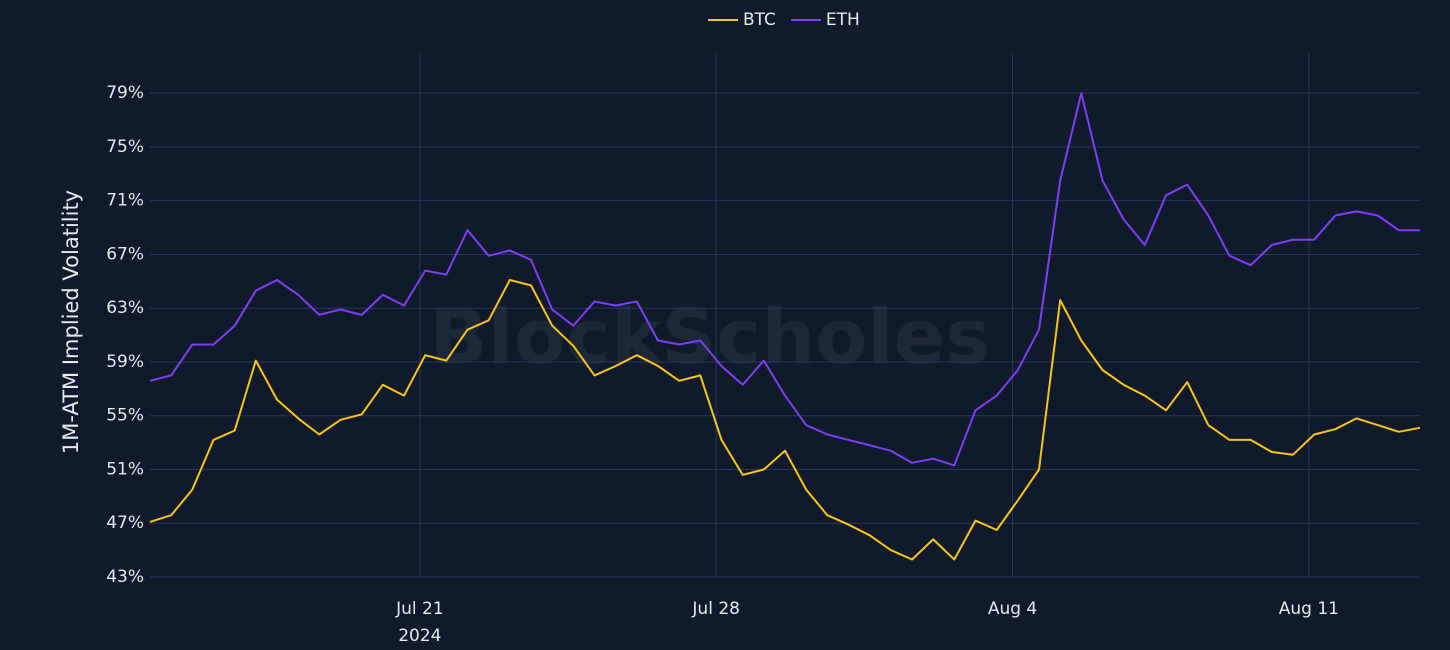 This screenshot has height=650, width=1450. Describe the element at coordinates (784, 20) in the screenshot. I see `legend: BTC ETH` at that location.